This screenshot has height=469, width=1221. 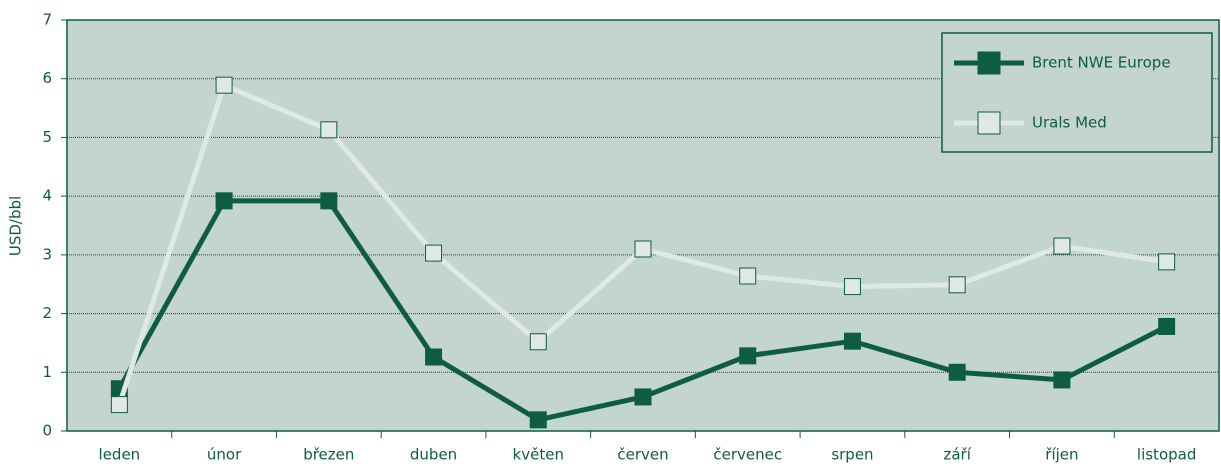 What do you see at coordinates (538, 455) in the screenshot?
I see `x-tick-label: květen` at bounding box center [538, 455].